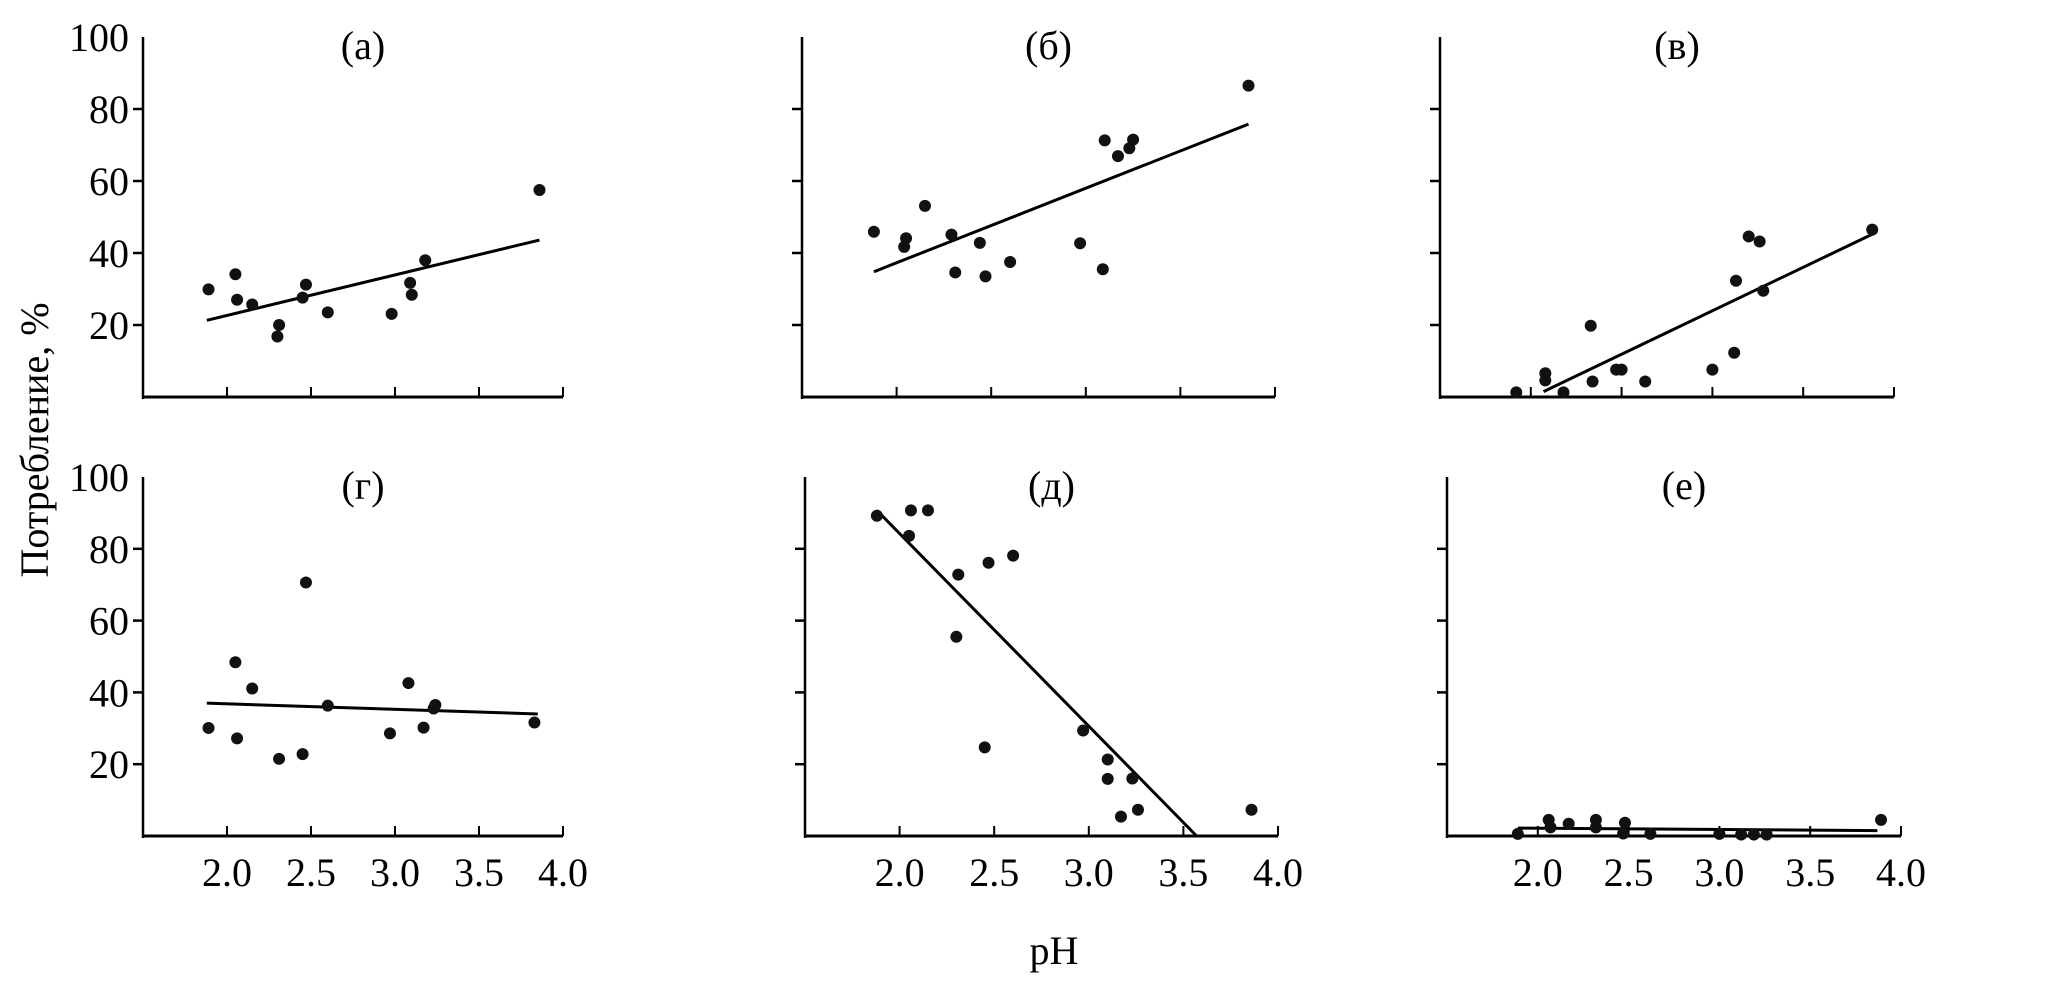 The image size is (2067, 1004). Describe the element at coordinates (363, 45) in the screenshot. I see `panel-title: (а)` at that location.